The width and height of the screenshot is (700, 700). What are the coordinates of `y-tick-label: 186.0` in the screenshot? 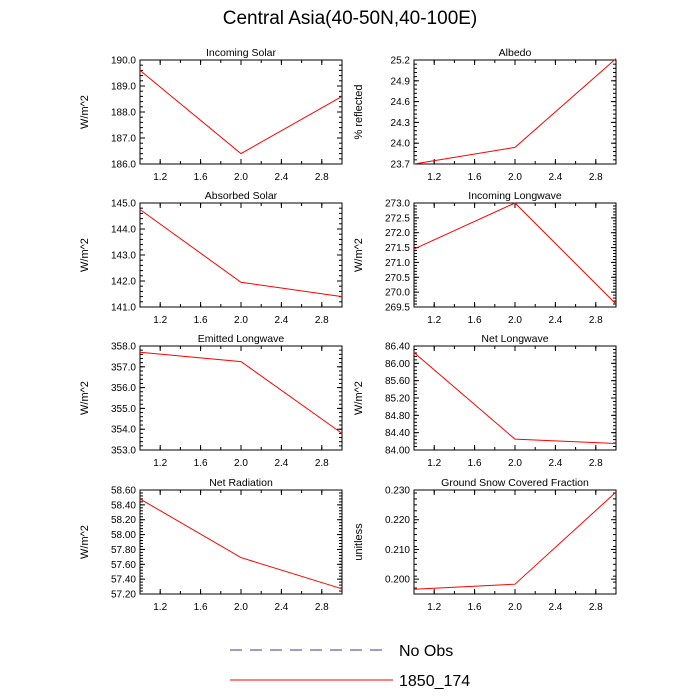 It's located at (123, 165).